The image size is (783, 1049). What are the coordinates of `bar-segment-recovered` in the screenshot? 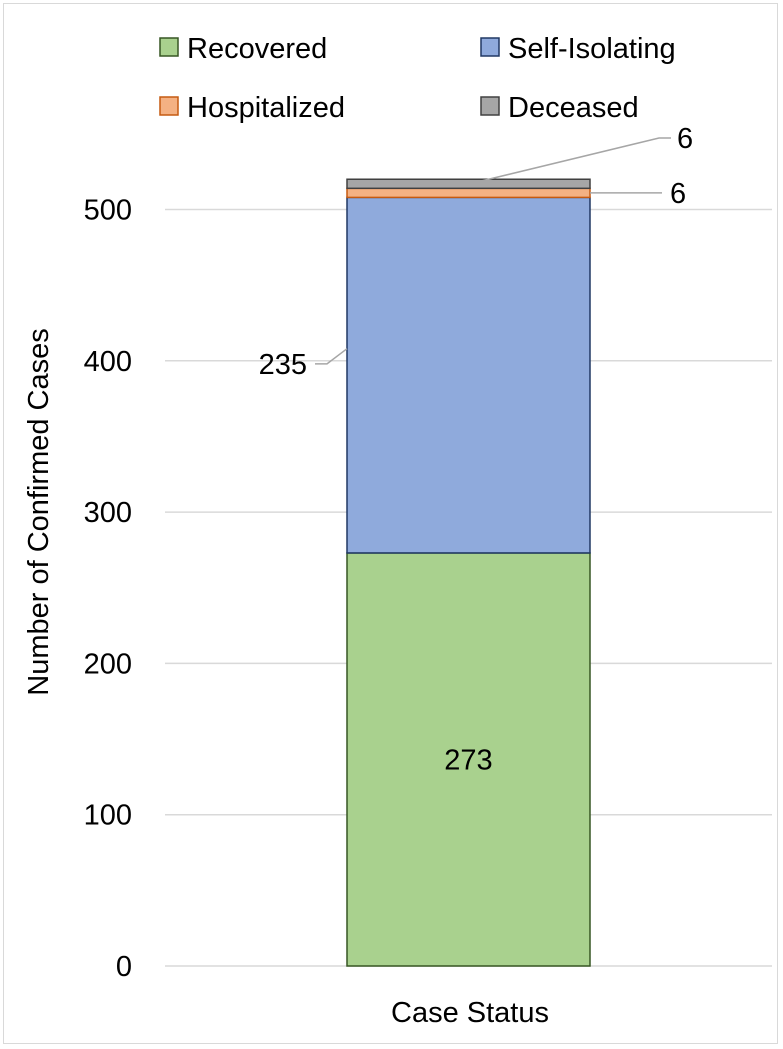 It's located at (468, 759).